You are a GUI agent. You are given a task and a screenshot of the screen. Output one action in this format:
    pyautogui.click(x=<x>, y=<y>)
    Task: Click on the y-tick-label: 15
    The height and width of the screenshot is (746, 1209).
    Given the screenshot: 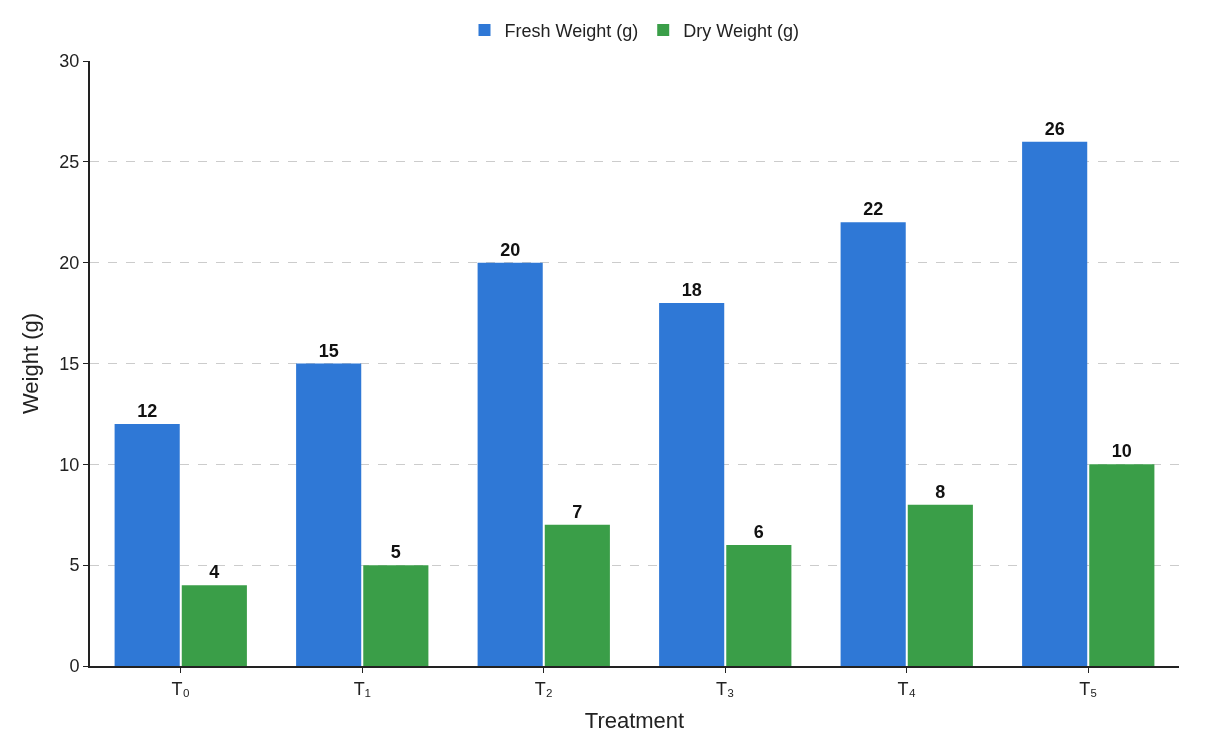 What is the action you would take?
    pyautogui.click(x=69, y=363)
    